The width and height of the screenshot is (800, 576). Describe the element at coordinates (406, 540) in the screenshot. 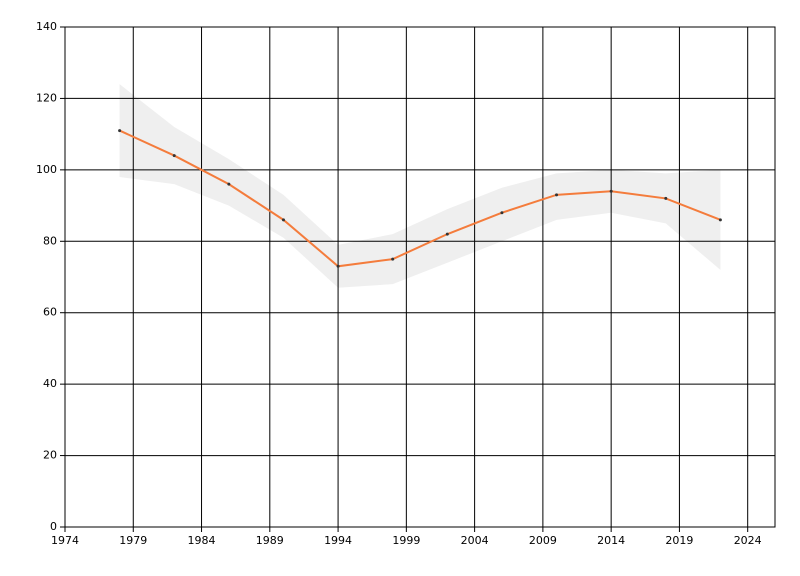

I see `x-tick-label: 1999` at that location.